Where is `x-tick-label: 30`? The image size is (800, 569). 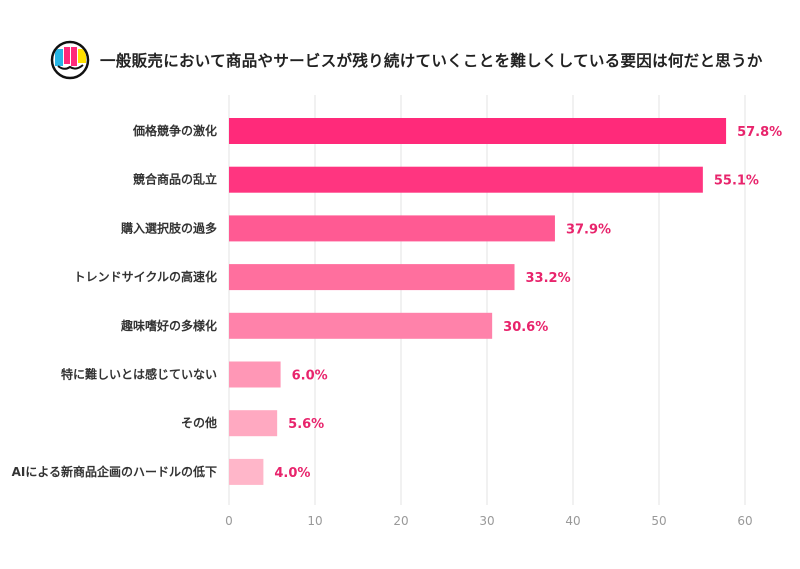
x-tick-label: 30 is located at coordinates (486, 521).